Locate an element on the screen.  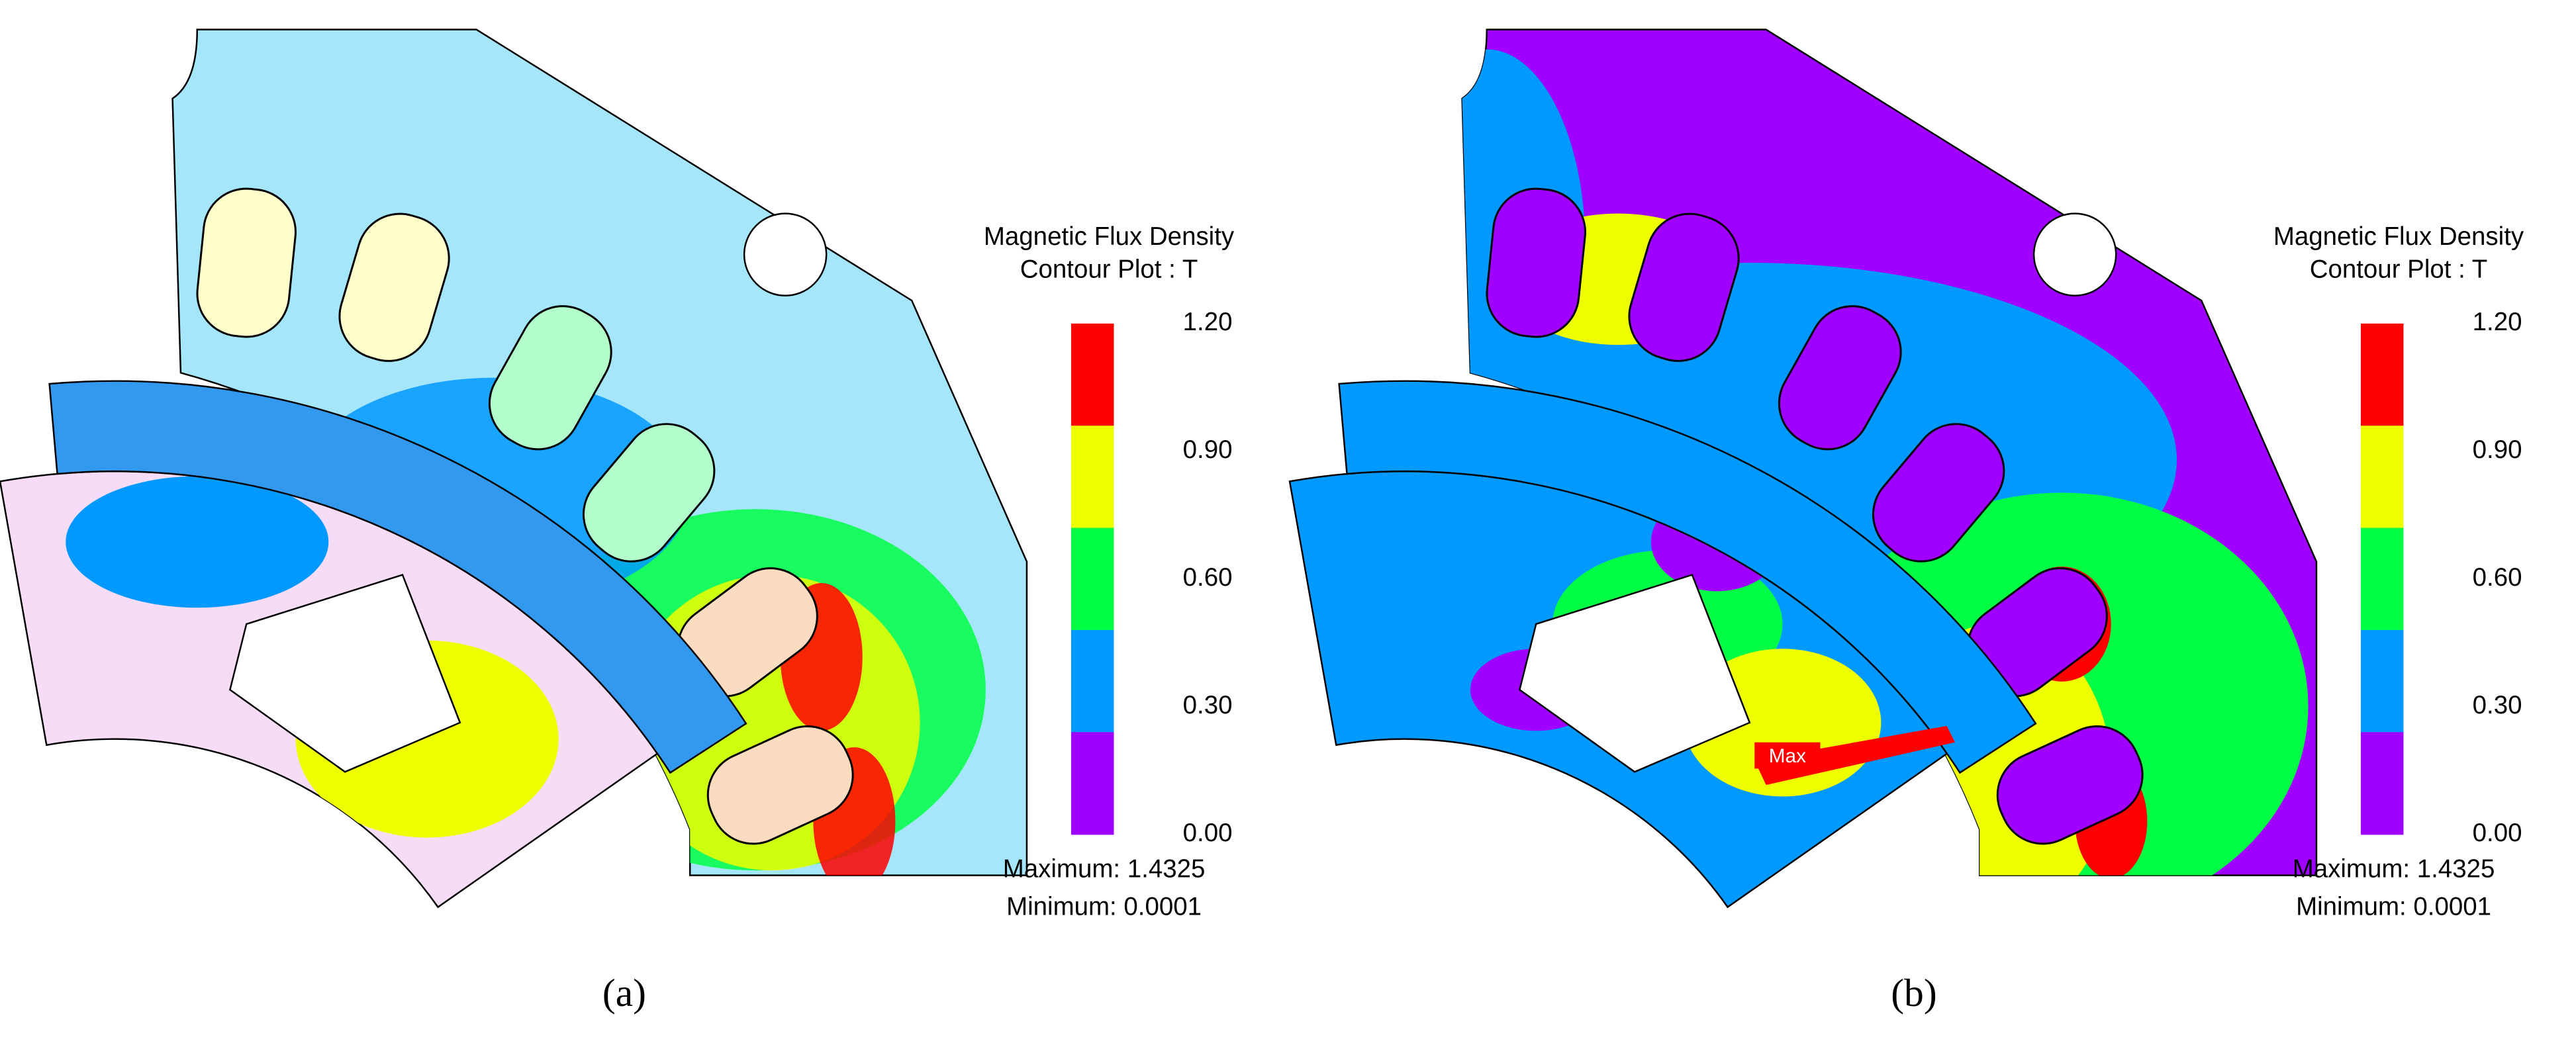
annotation-box is located at coordinates (1787, 755).